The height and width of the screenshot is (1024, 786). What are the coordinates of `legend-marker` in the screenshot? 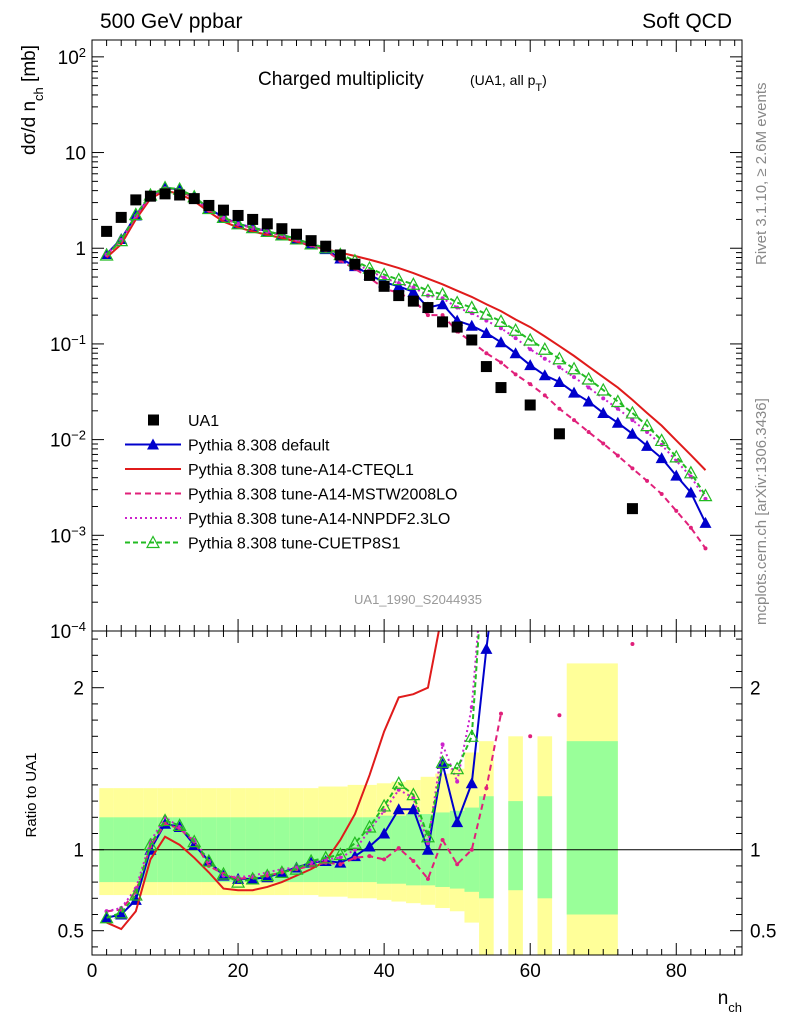 It's located at (153, 542).